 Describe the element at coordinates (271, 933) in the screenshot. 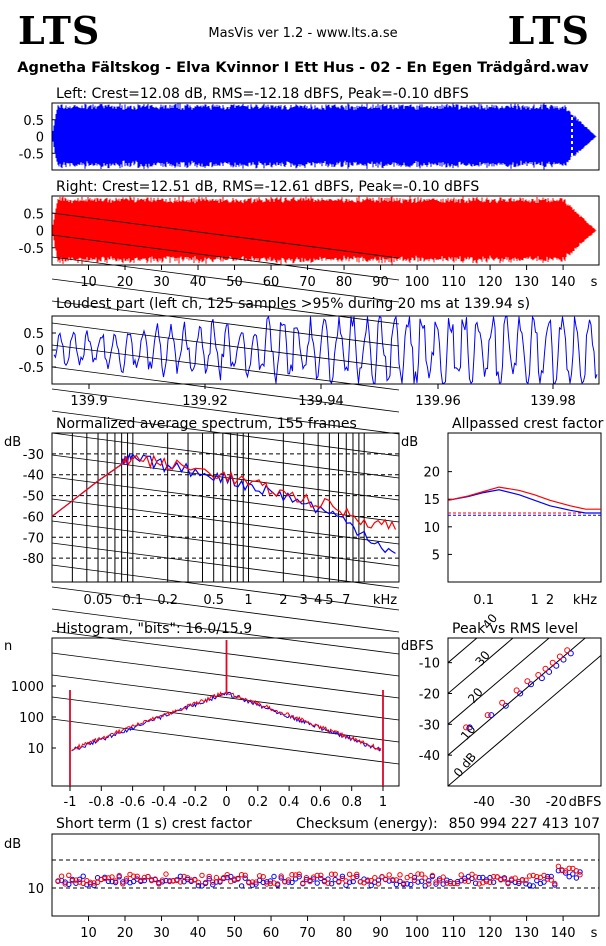

I see `stcrest-xtick: 60` at that location.